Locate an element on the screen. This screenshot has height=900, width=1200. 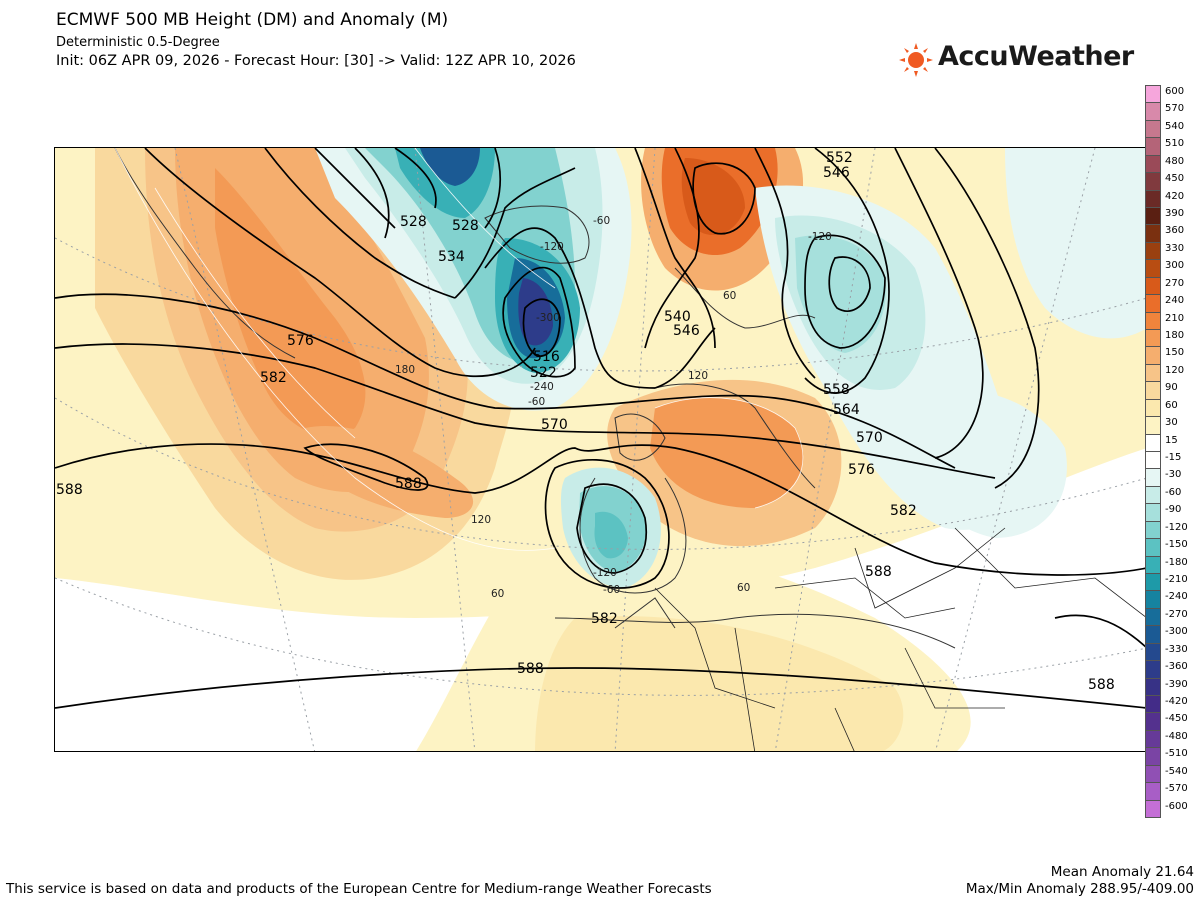
legend-entry: 420 is located at coordinates (1172, 198).